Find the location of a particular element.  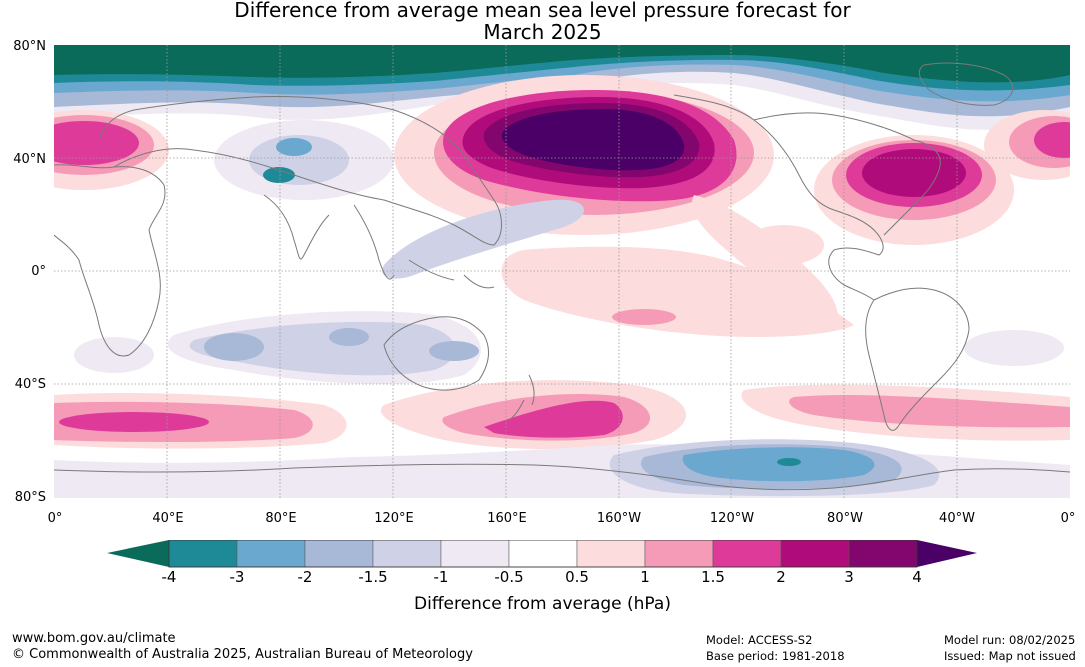

colorbar-tick: 4 is located at coordinates (917, 577).